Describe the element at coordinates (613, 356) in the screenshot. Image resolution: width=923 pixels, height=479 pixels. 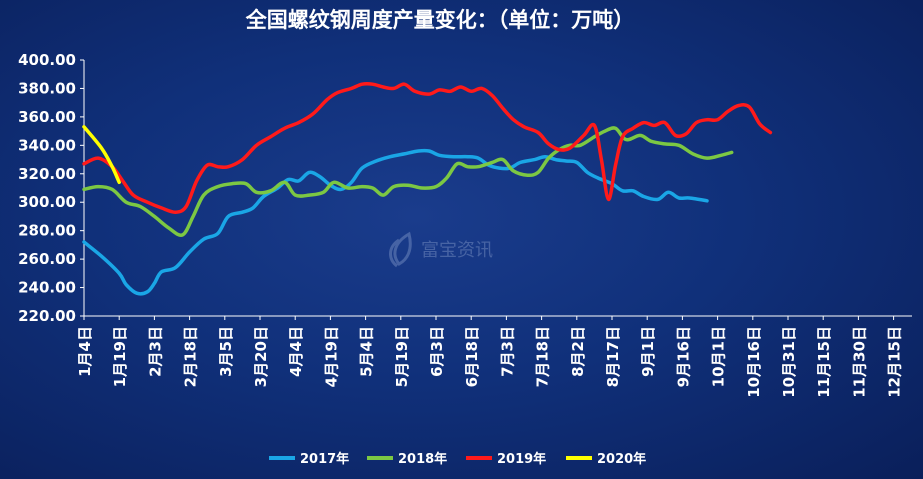
I see `x-tick-label: 8月17日` at that location.